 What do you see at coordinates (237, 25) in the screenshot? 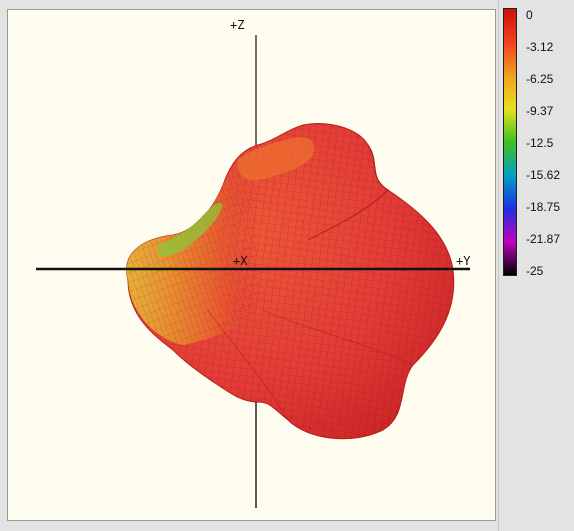
I see `z-axis-label: +Z` at bounding box center [237, 25].